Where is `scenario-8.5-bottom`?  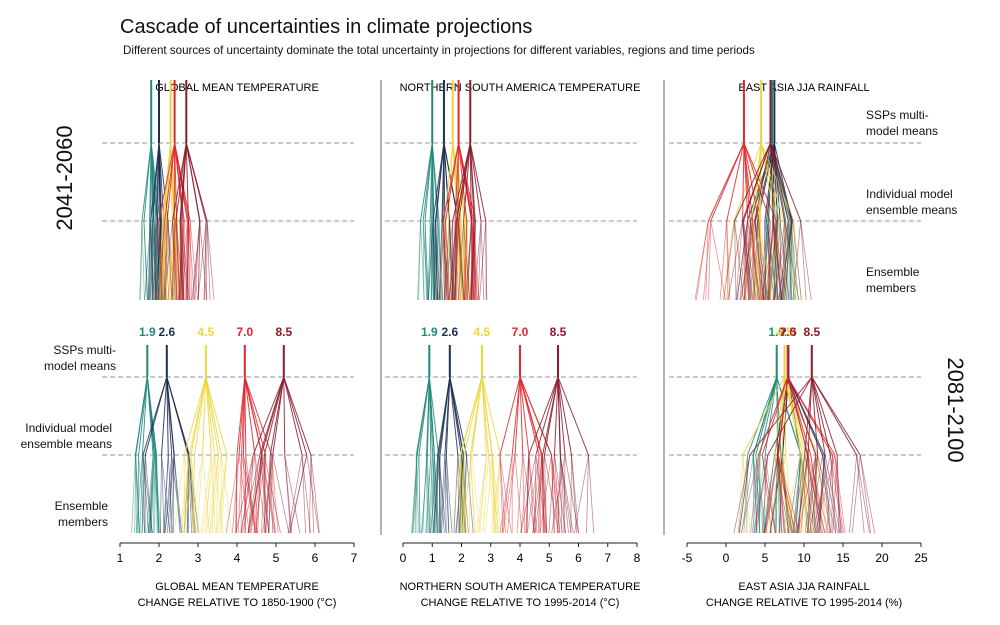
scenario-8.5-bottom is located at coordinates (804, 439).